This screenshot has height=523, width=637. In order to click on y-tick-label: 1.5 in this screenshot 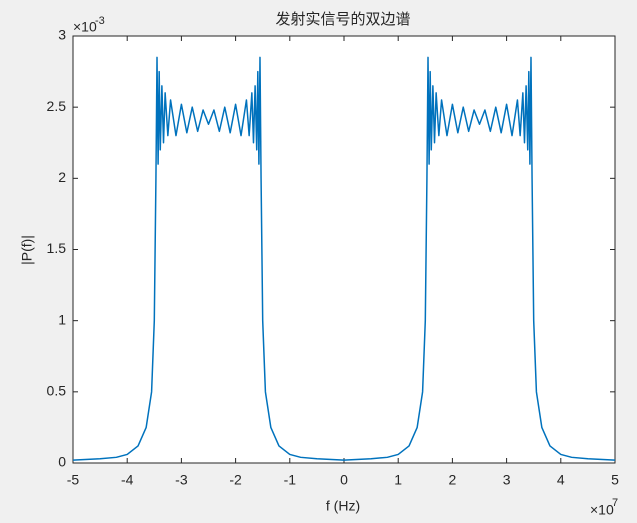, I will do `click(57, 248)`.